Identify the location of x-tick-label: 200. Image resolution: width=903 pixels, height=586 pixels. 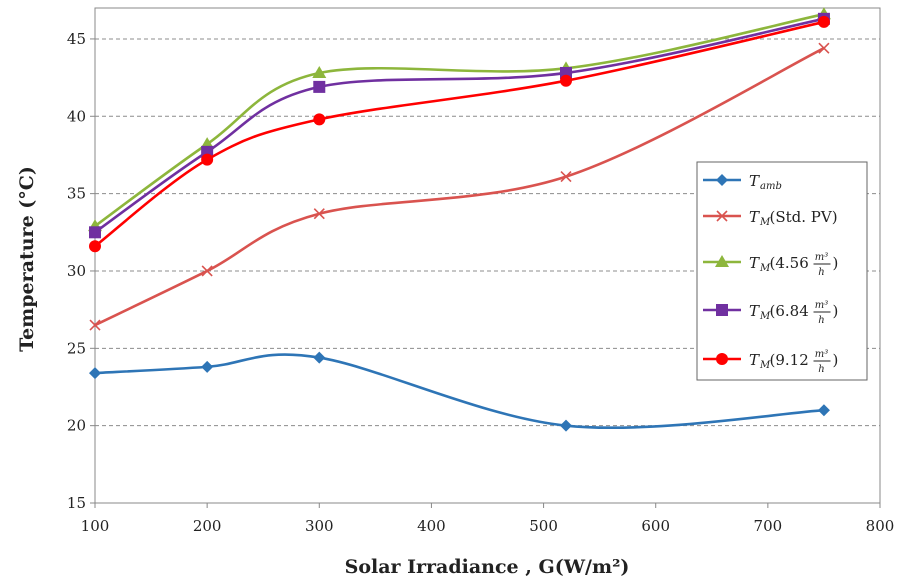
(207, 526).